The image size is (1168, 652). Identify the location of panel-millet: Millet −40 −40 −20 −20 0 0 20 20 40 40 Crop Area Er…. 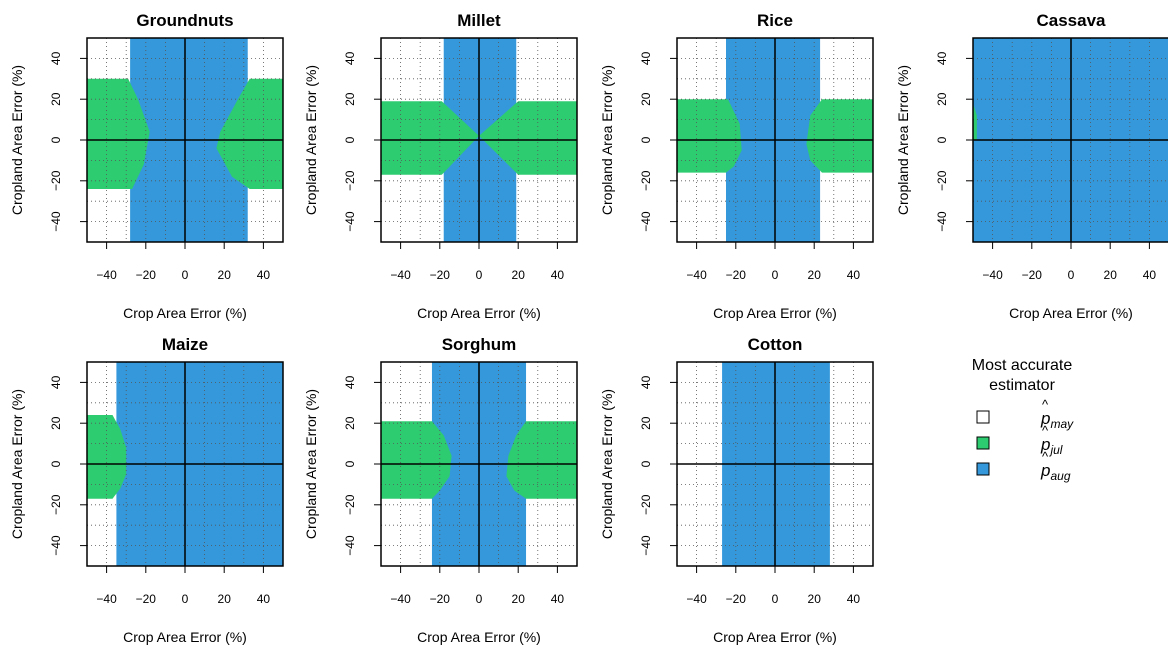
(440, 166).